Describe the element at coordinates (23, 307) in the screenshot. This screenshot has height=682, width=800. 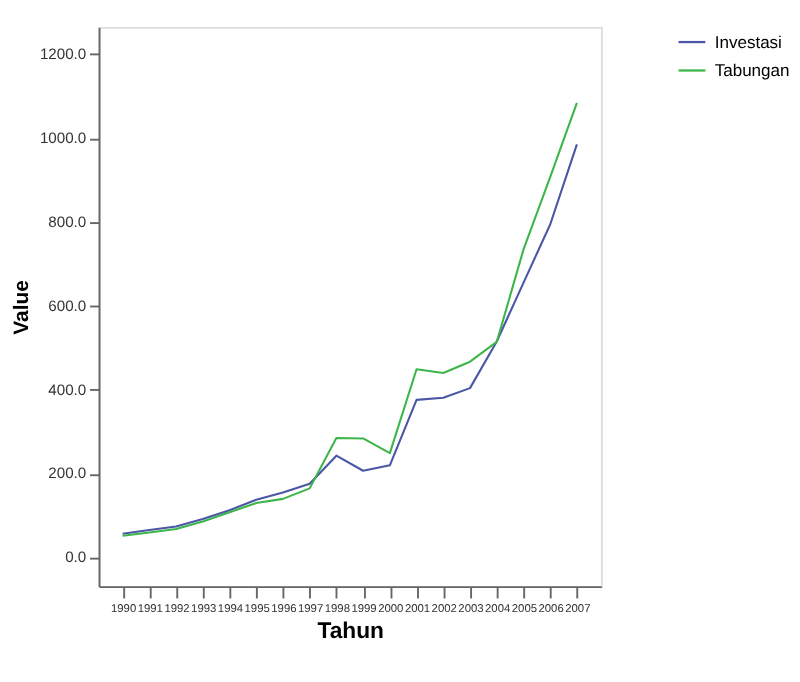
I see `y-axis-title: Value` at that location.